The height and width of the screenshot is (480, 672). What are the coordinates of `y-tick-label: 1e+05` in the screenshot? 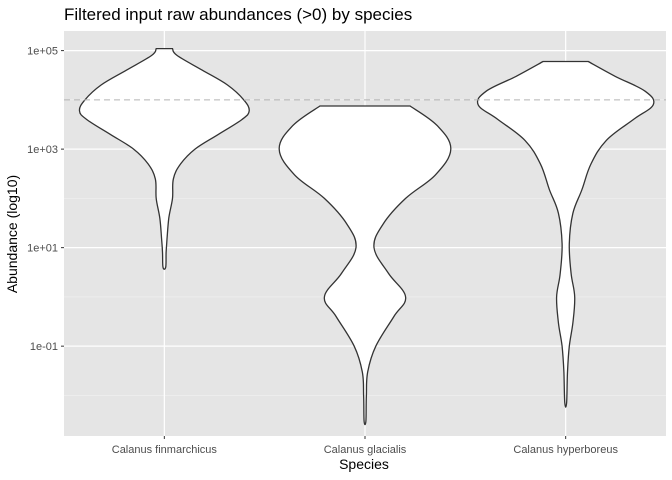 It's located at (42, 52).